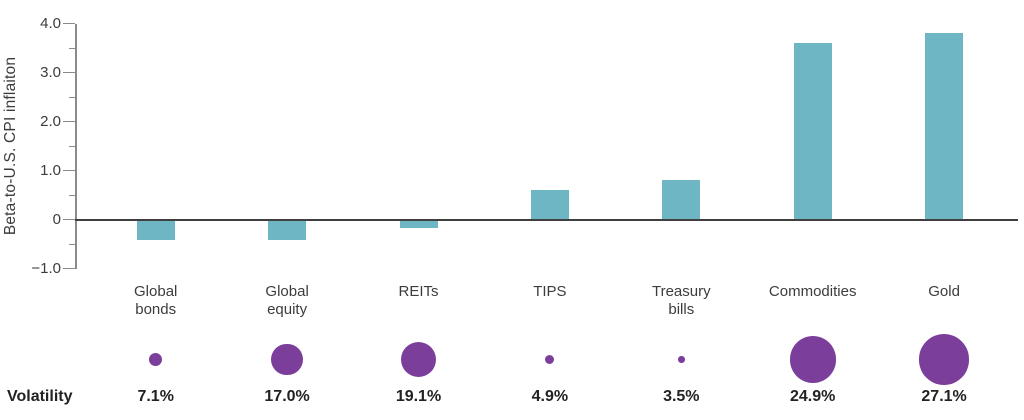  What do you see at coordinates (812, 291) in the screenshot?
I see `category-label-commodities: Commodities` at bounding box center [812, 291].